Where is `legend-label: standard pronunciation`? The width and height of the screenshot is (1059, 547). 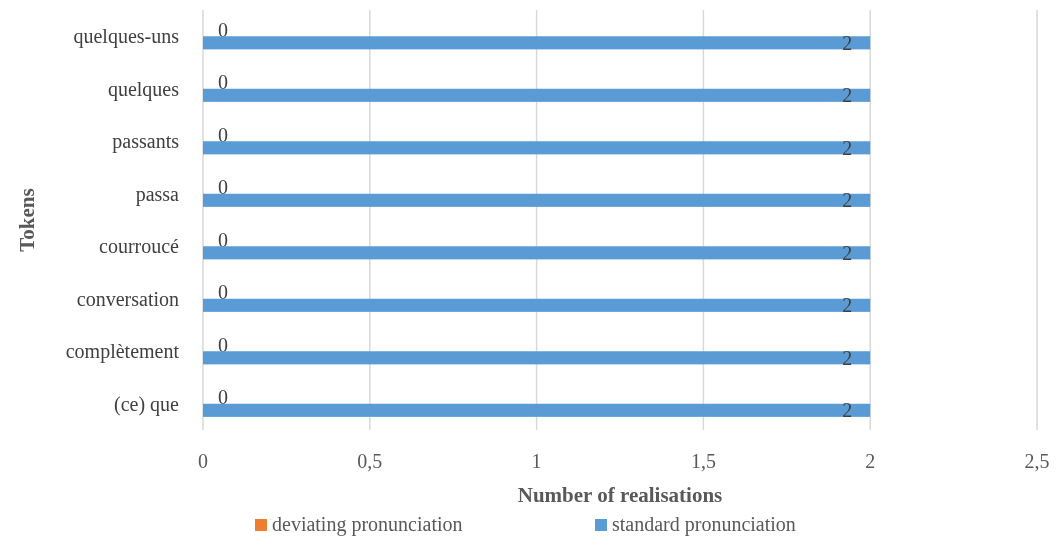
legend-label: standard pronunciation is located at coordinates (704, 524).